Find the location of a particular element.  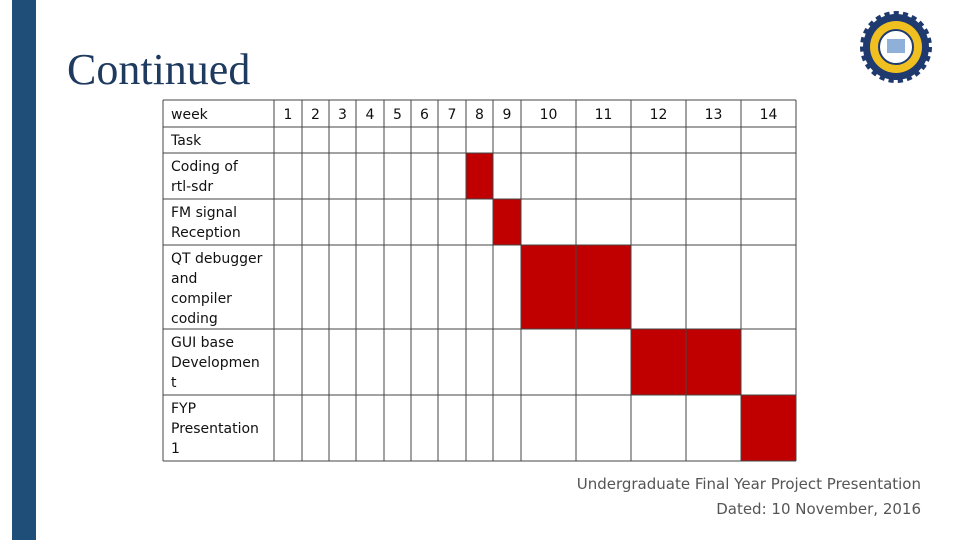

task-label: 1 is located at coordinates (175, 449).